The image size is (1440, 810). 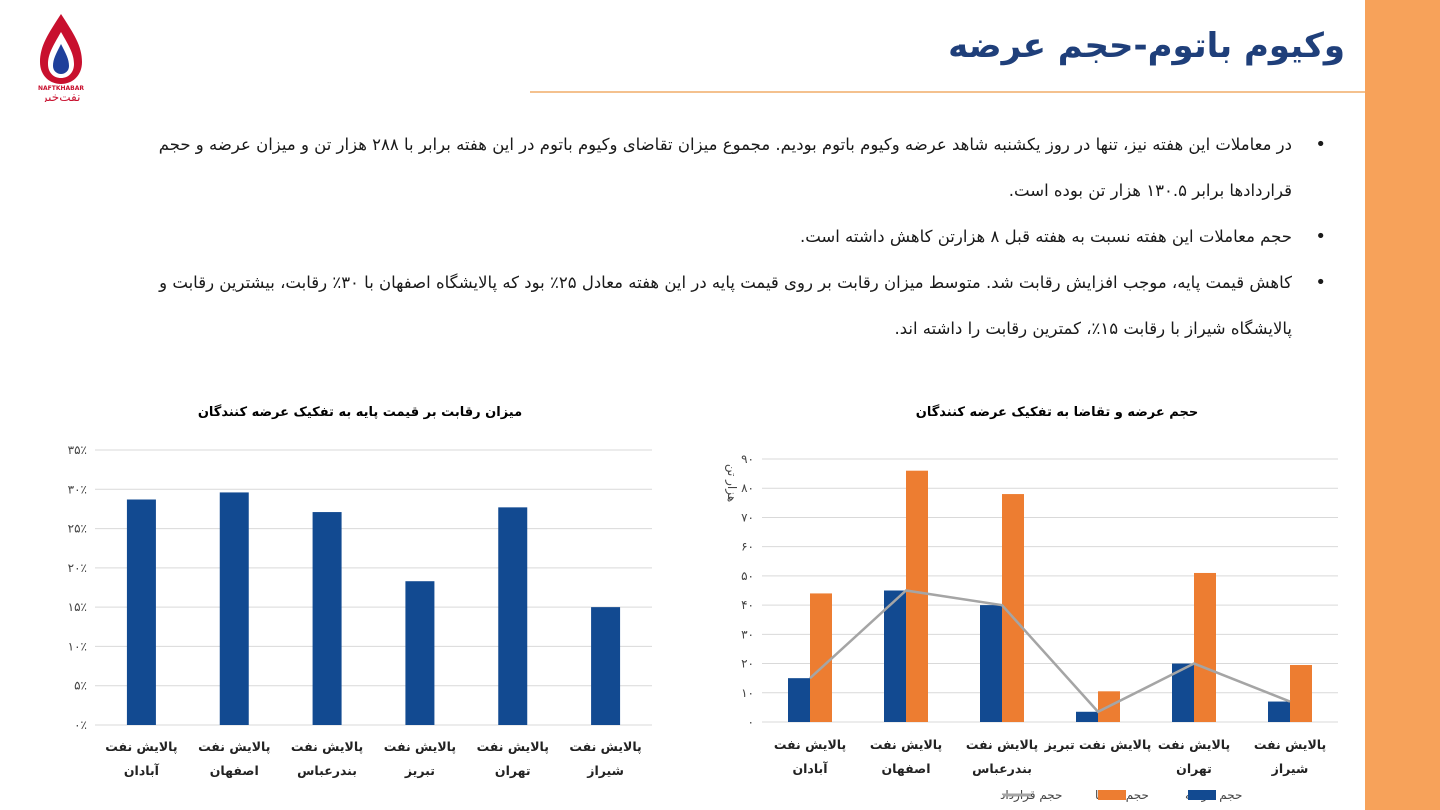 What do you see at coordinates (77, 529) in the screenshot?
I see `y-tick-label: ۲۵٪` at bounding box center [77, 529].